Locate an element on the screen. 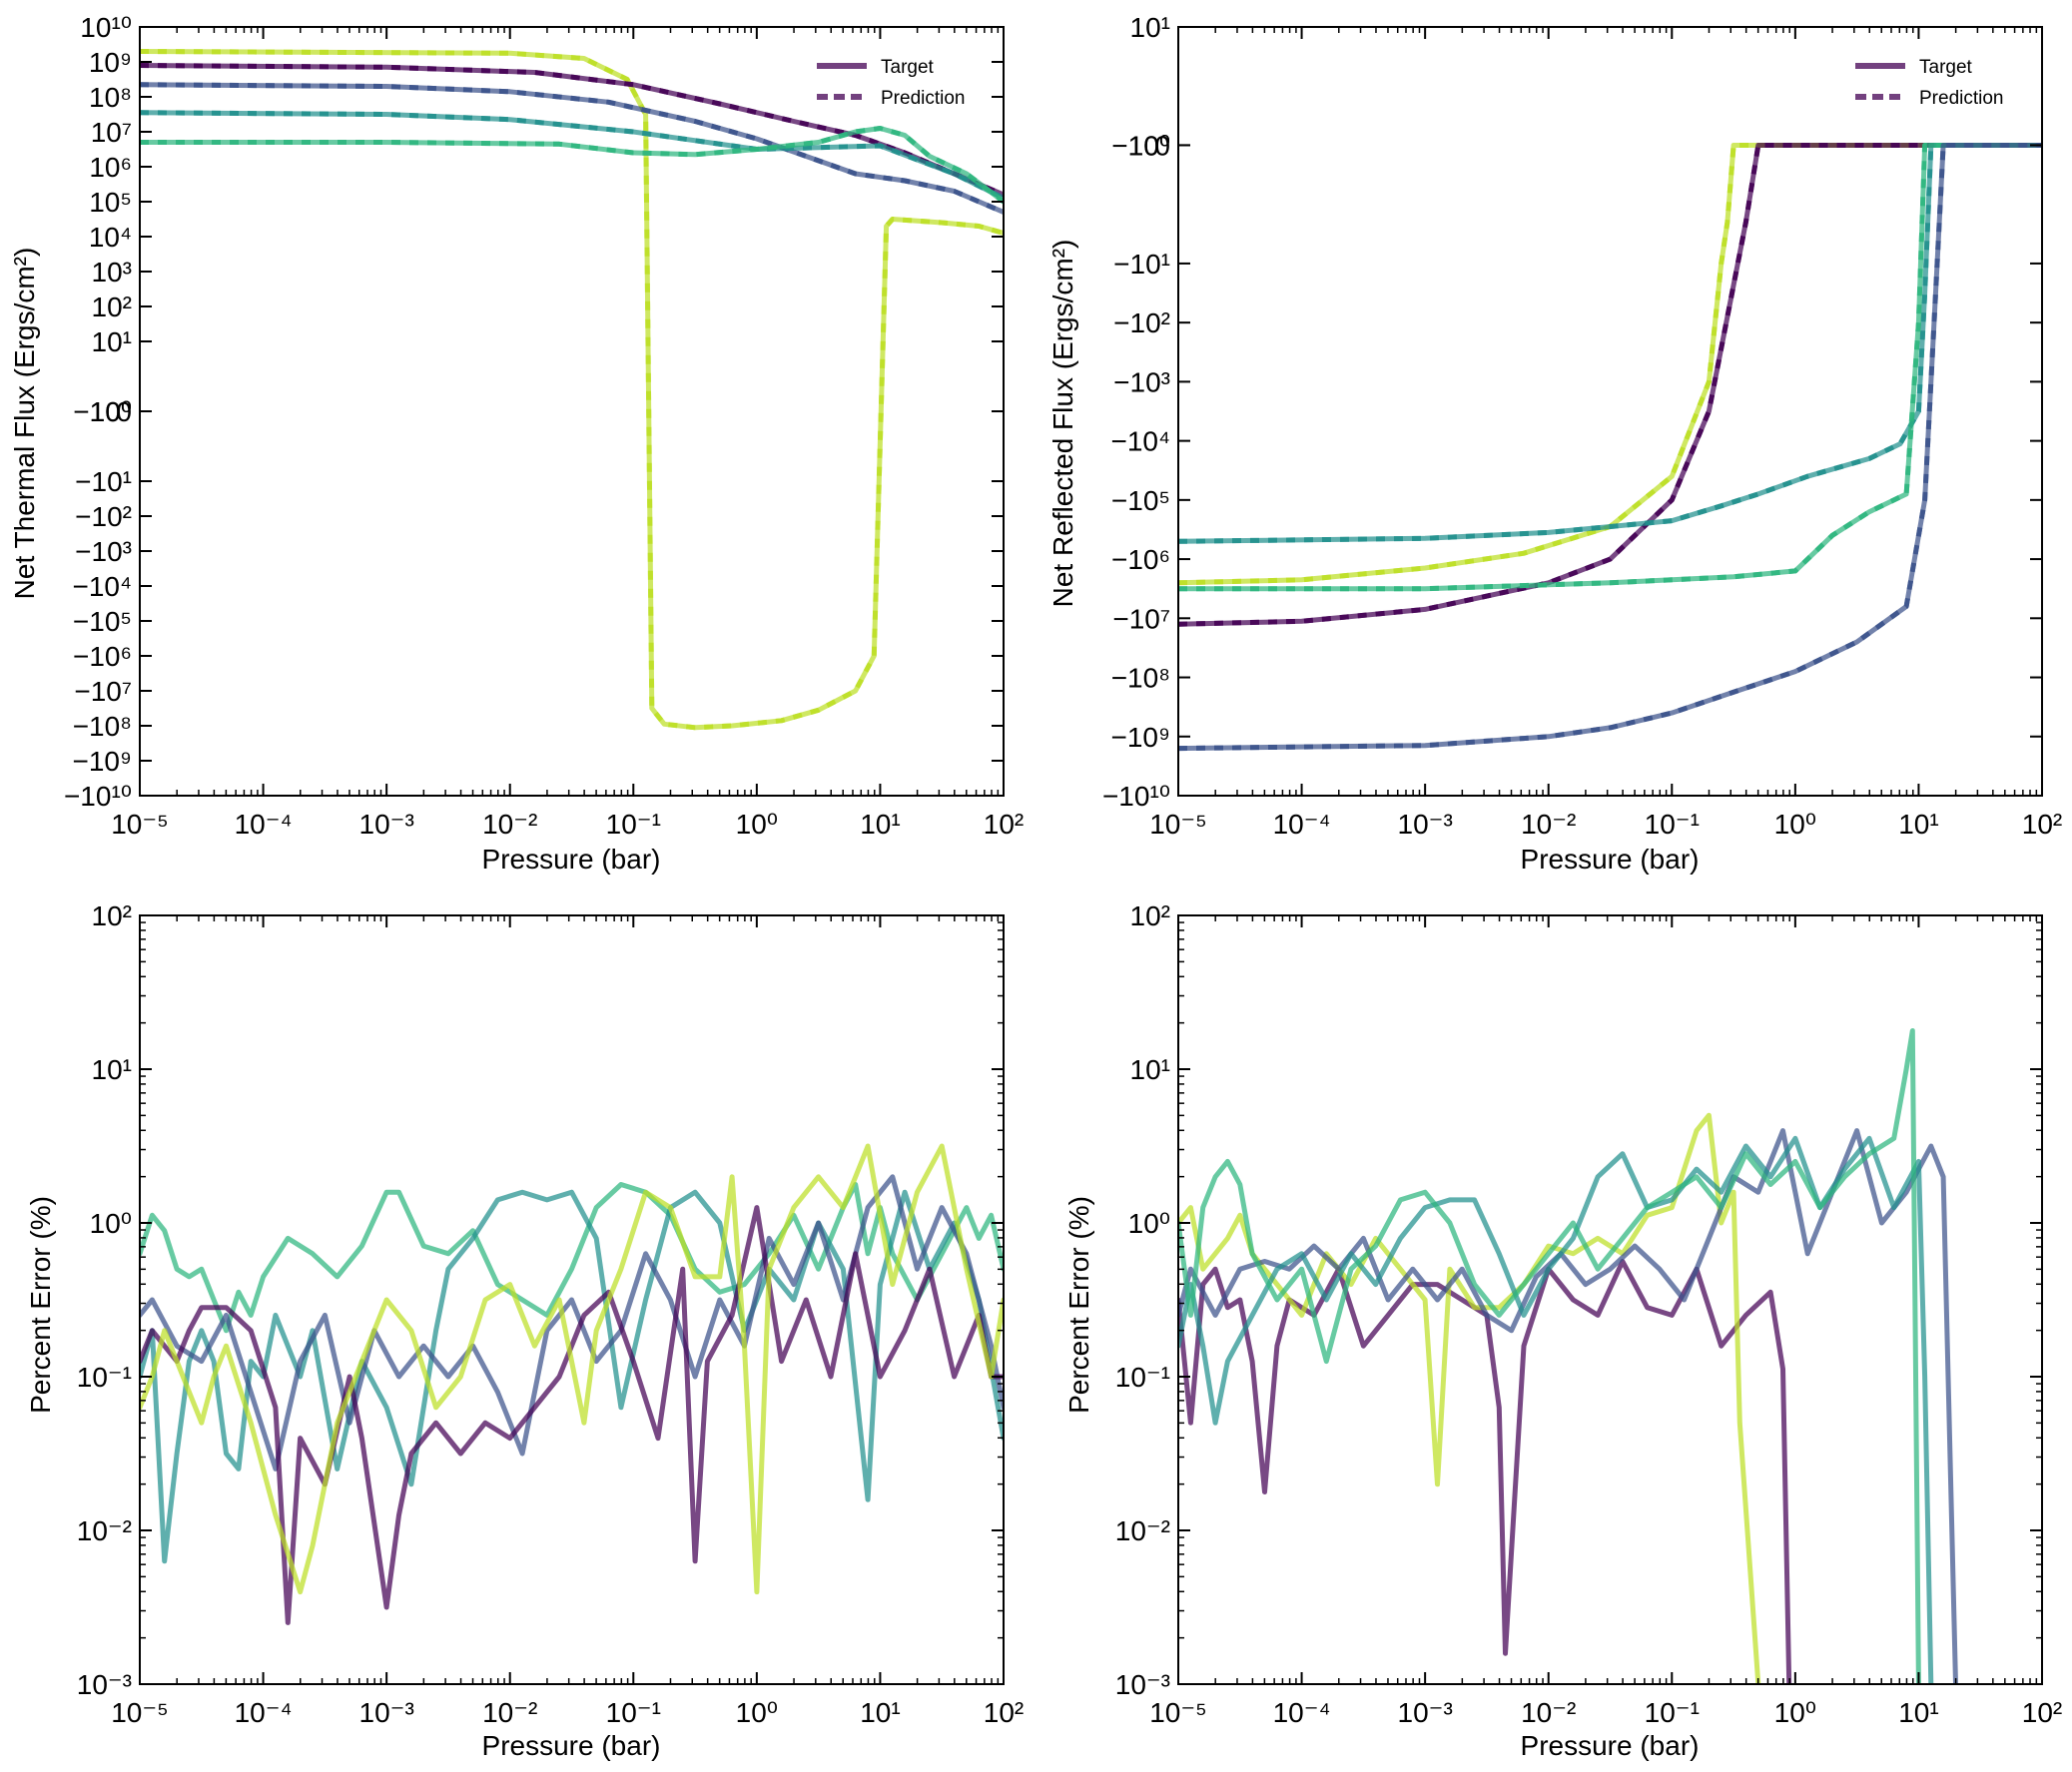 This screenshot has height=1772, width=2072. reflected-xlabel: Pressure (bar) is located at coordinates (1610, 859).